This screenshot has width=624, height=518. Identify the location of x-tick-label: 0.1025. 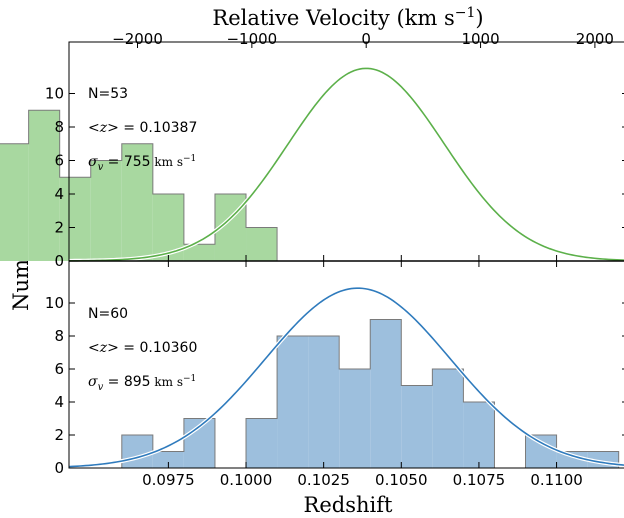
(323, 480).